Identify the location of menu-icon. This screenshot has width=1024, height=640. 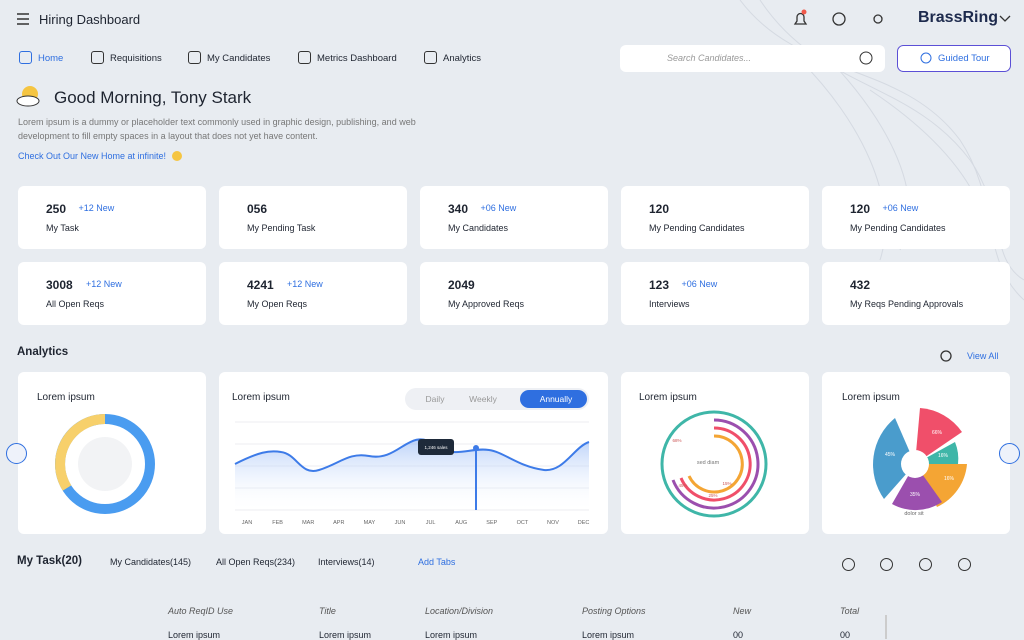
(23, 19).